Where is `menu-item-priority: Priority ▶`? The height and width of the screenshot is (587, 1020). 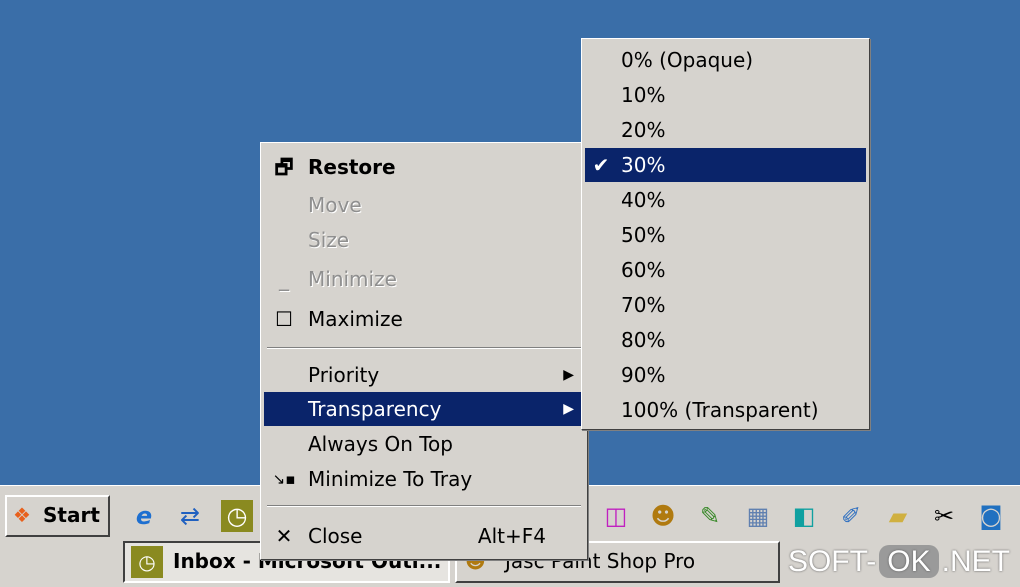
menu-item-priority: Priority ▶ is located at coordinates (424, 375).